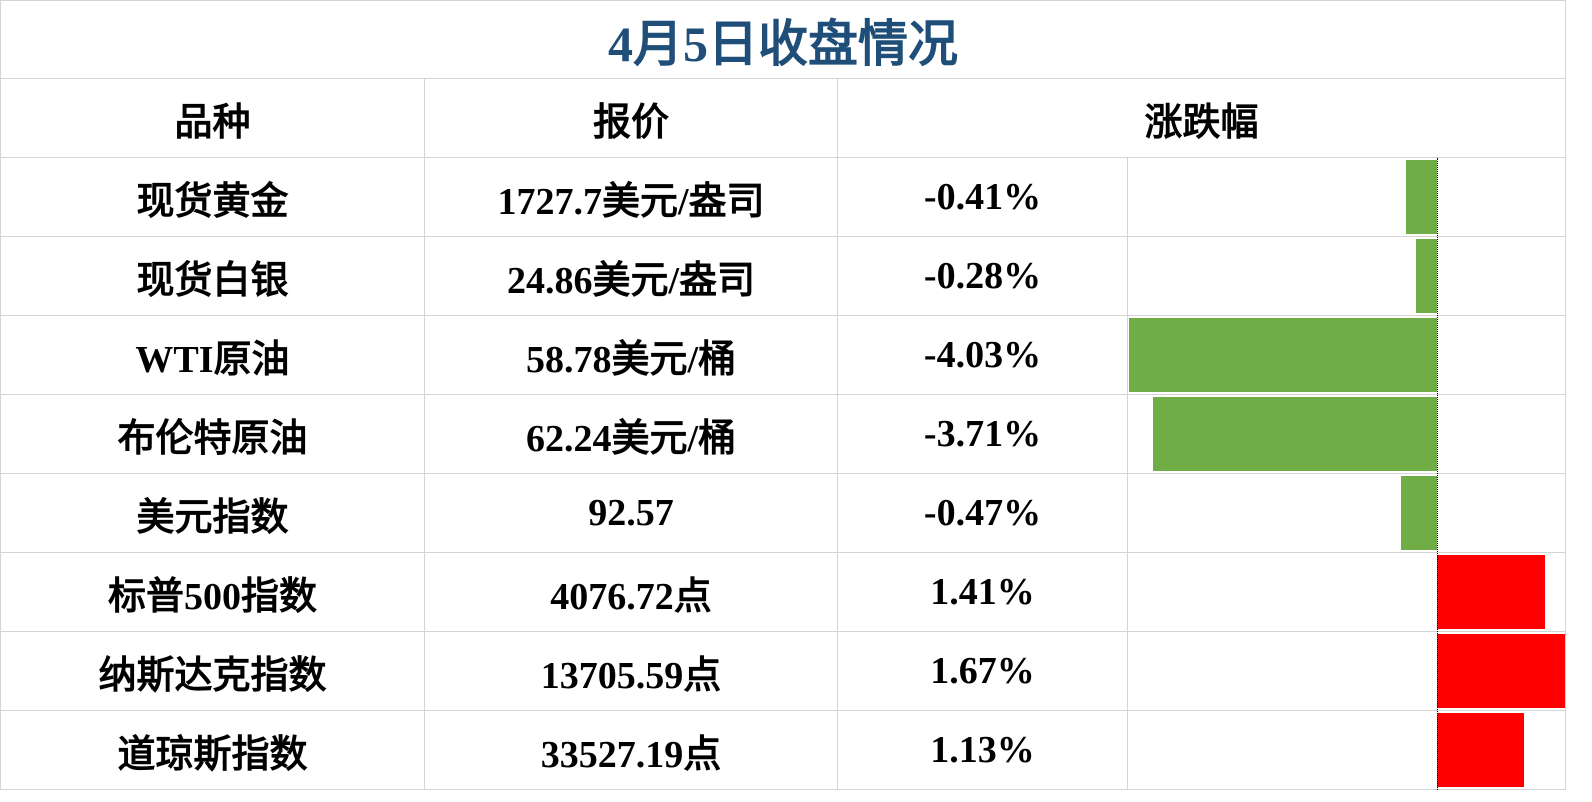 Image resolution: width=1592 pixels, height=802 pixels. I want to click on price: 1727.7美元/盎司, so click(631, 197).